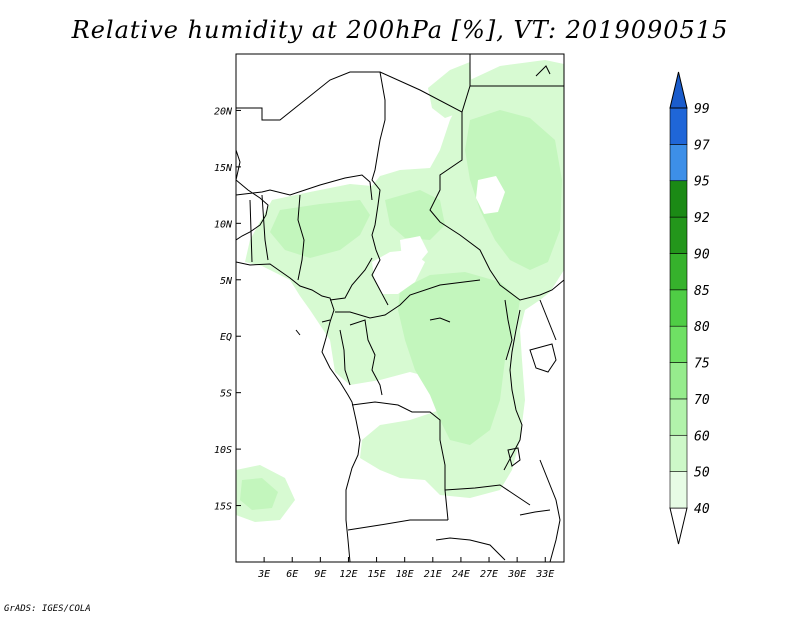  What do you see at coordinates (348, 574) in the screenshot?
I see `lon-tick-label: 12E` at bounding box center [348, 574].